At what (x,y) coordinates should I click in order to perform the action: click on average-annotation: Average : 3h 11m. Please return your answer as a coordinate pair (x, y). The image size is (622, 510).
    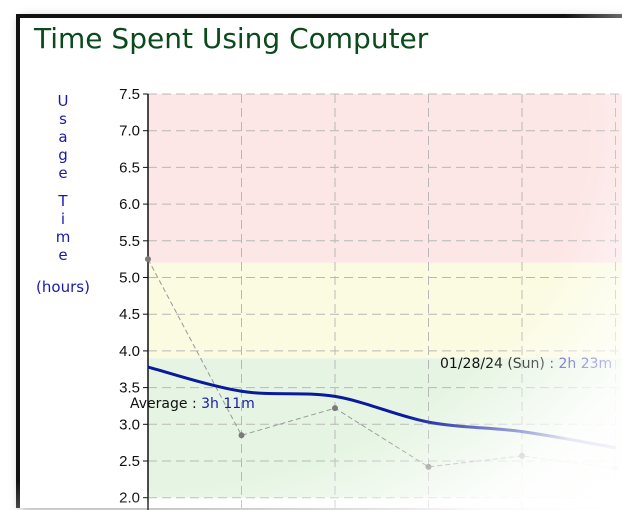
    Looking at the image, I should click on (192, 404).